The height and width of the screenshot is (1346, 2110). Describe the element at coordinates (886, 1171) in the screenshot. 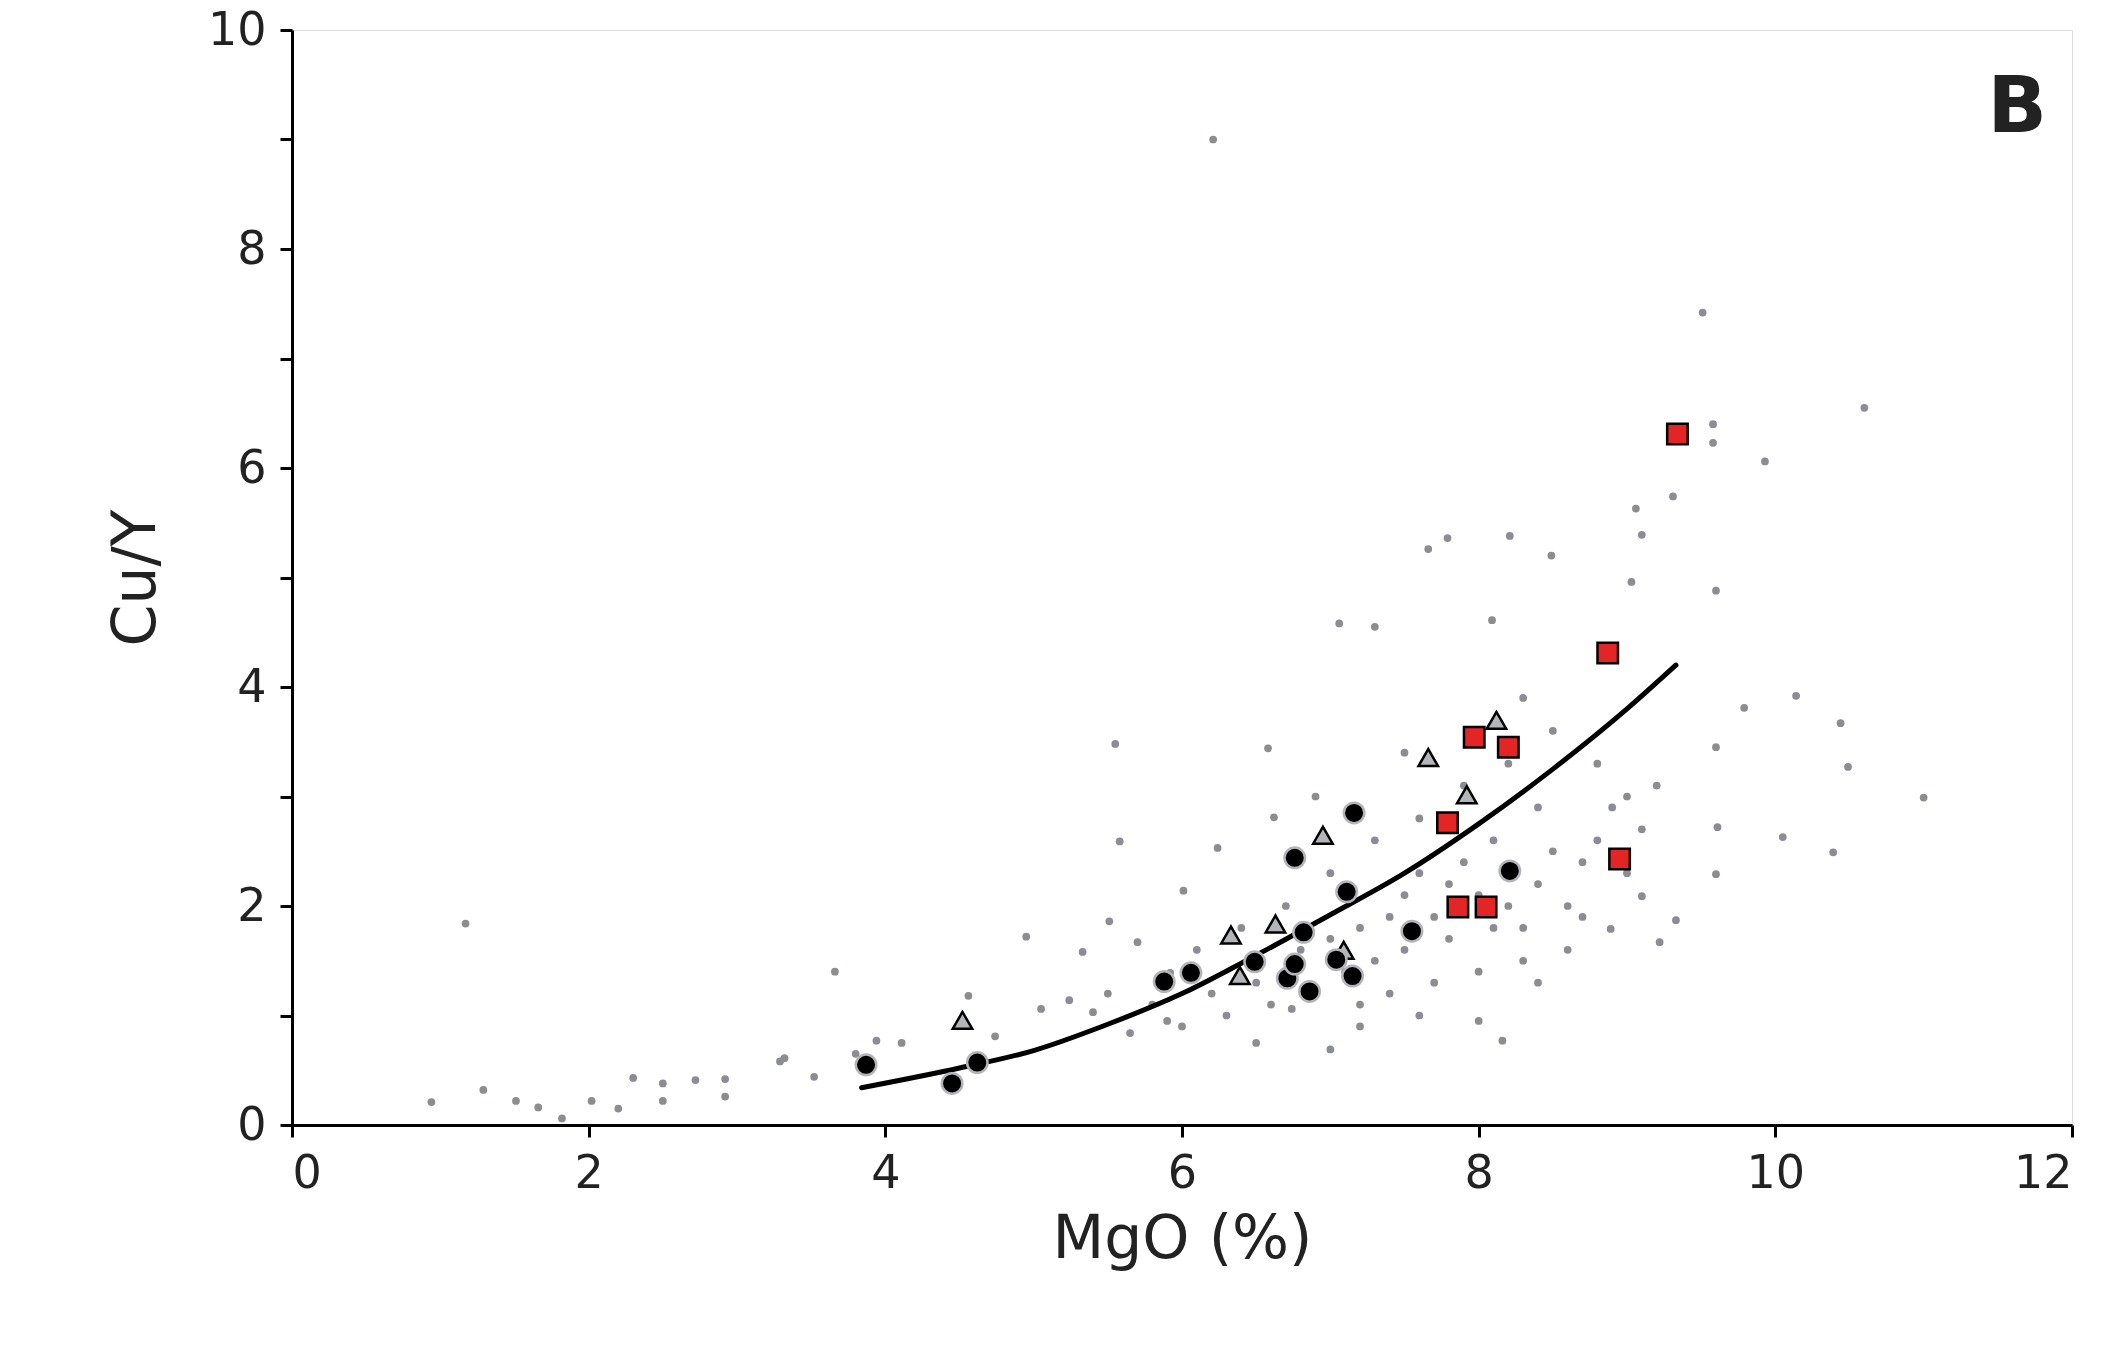

I see `x-tick-label: 4` at that location.